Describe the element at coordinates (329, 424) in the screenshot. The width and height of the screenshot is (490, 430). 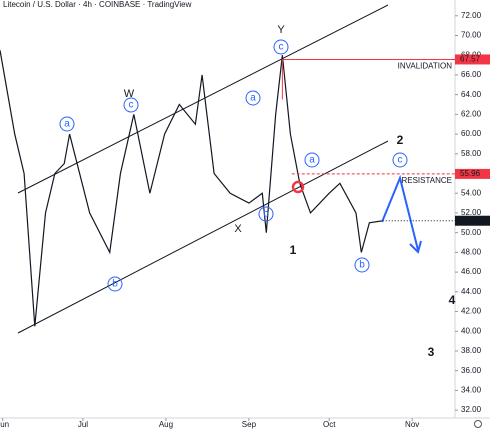
I see `x-tick-label: Oct` at that location.